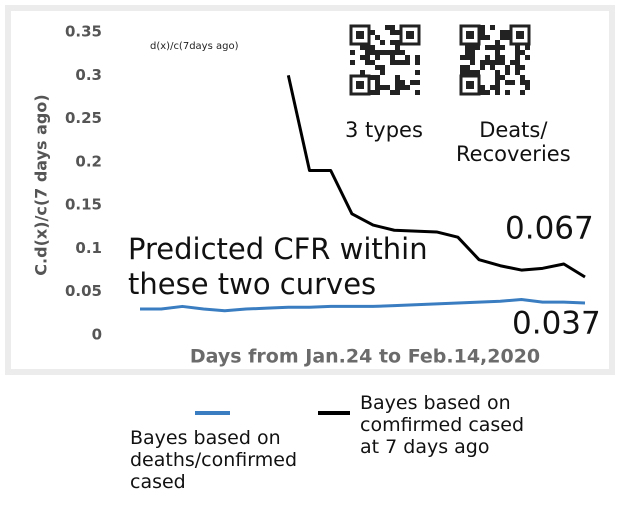  I want to click on subtitle: d(x)/c(7days ago), so click(194, 46).